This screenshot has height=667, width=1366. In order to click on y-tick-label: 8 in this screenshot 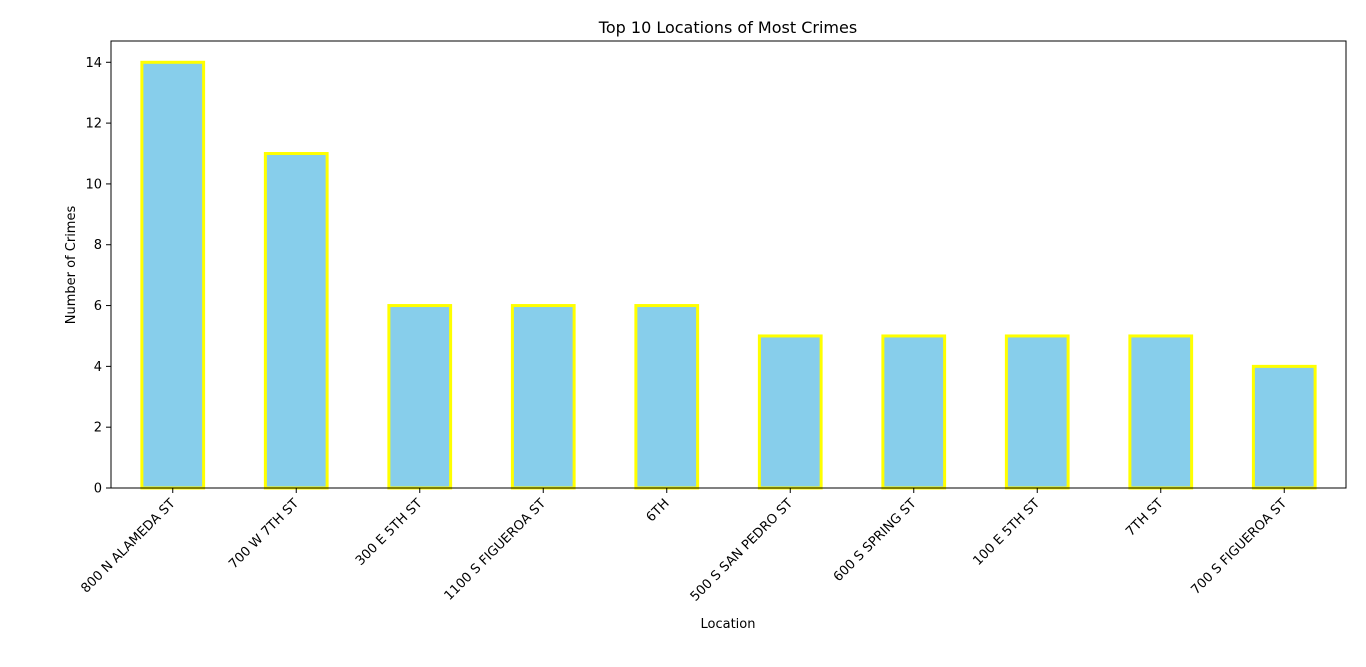, I will do `click(98, 245)`.